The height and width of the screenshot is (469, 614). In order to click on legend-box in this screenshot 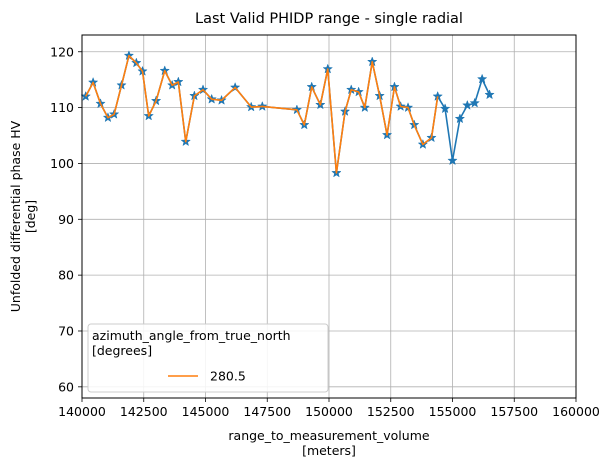, I will do `click(208, 358)`.